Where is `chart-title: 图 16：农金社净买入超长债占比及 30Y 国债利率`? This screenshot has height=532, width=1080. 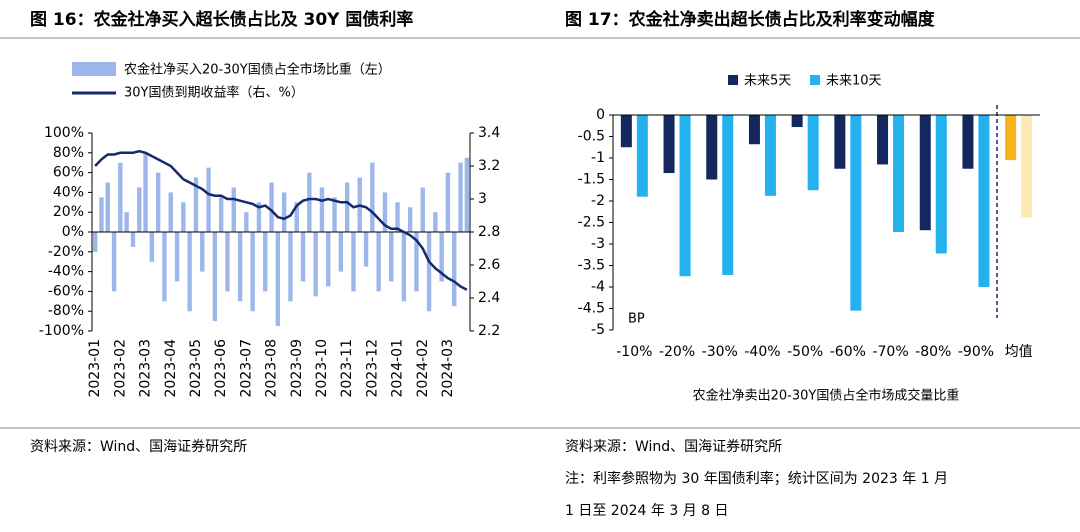 chart-title: 图 16：农金社净买入超长债占比及 30Y 国债利率 is located at coordinates (221, 19).